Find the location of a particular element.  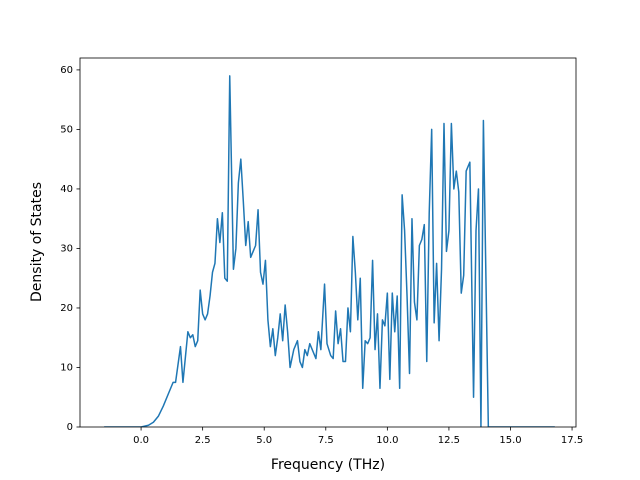

x-tick-label: 10.0 is located at coordinates (387, 440).